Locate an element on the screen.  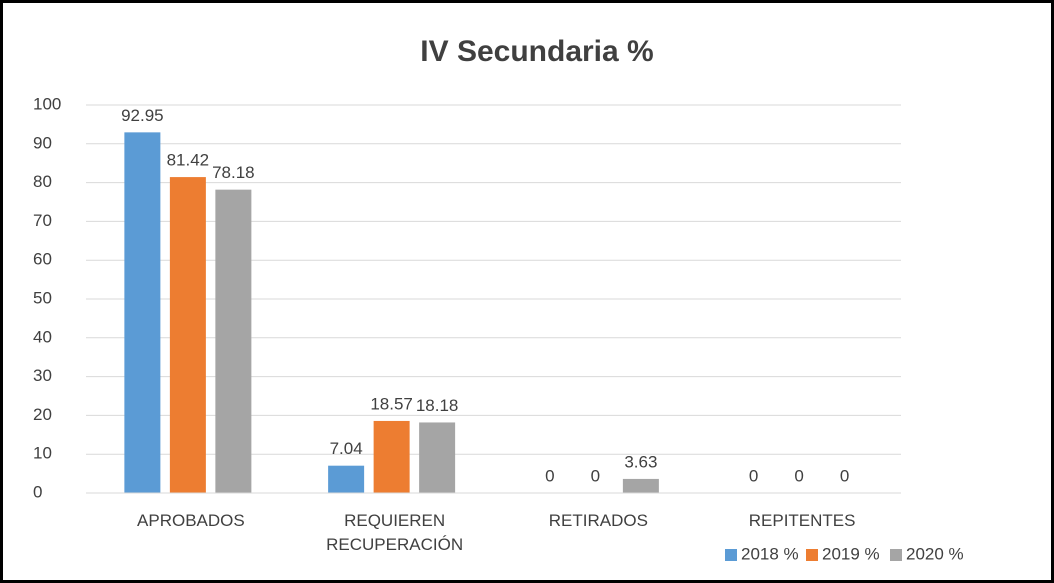
x-tick-label: REQUIEREN RECUPERACIÓN is located at coordinates (395, 532).